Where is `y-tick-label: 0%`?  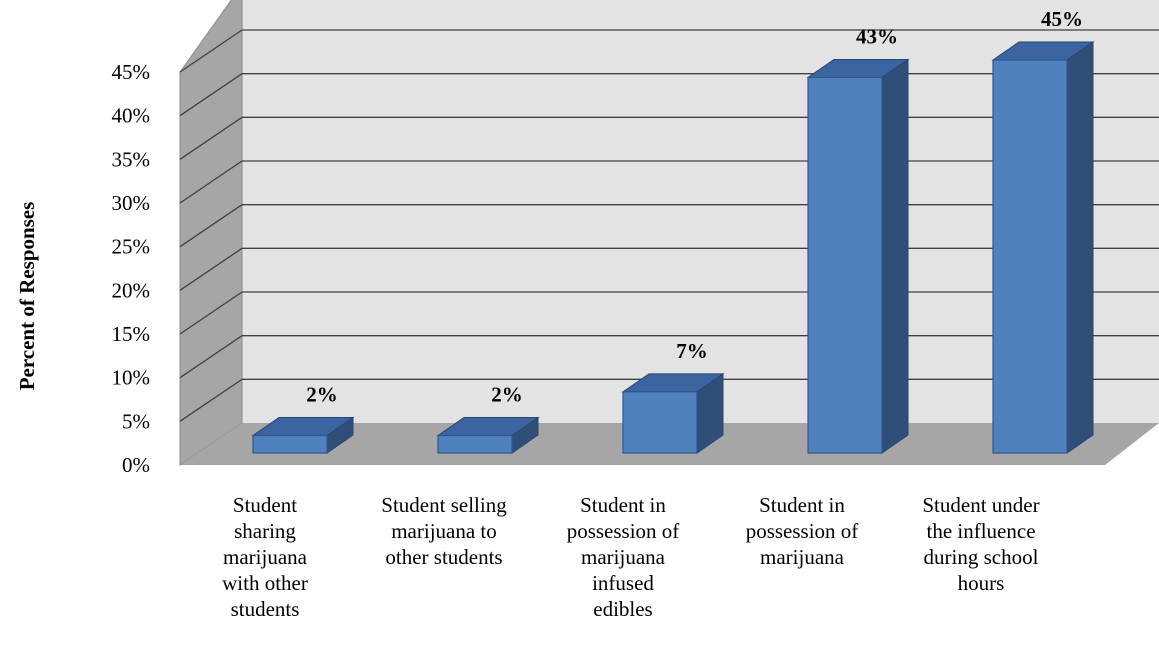
y-tick-label: 0% is located at coordinates (136, 465).